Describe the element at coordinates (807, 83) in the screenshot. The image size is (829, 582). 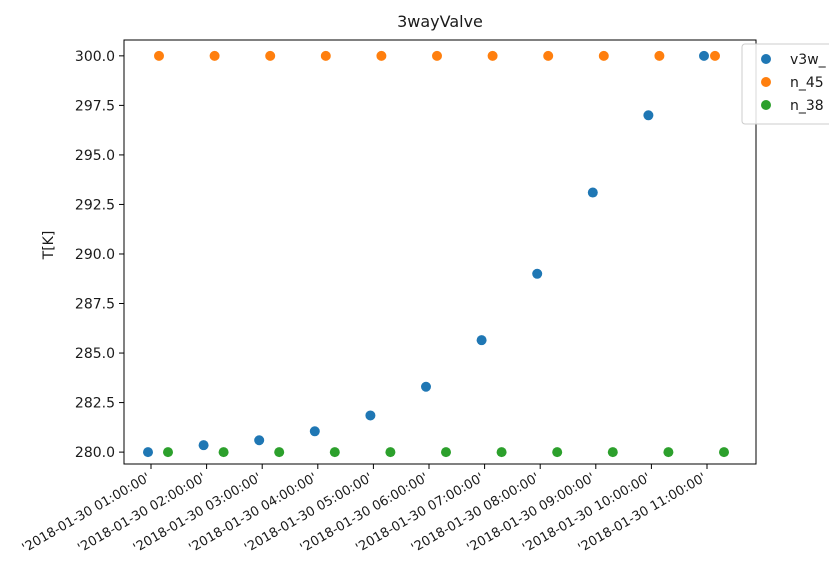
I see `legend-label: n_45` at that location.